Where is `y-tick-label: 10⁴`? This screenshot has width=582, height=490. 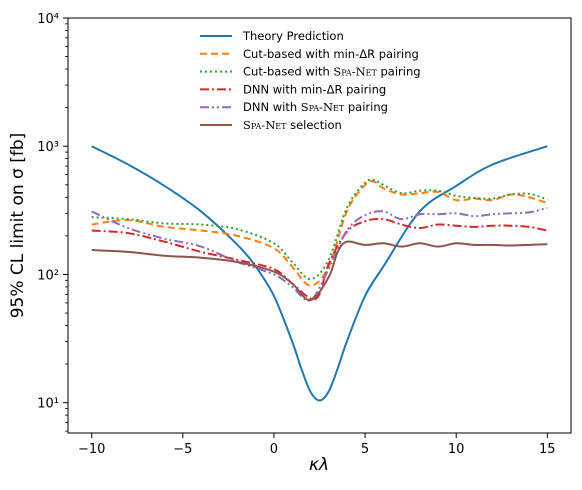
y-tick-label: 10⁴ is located at coordinates (48, 19).